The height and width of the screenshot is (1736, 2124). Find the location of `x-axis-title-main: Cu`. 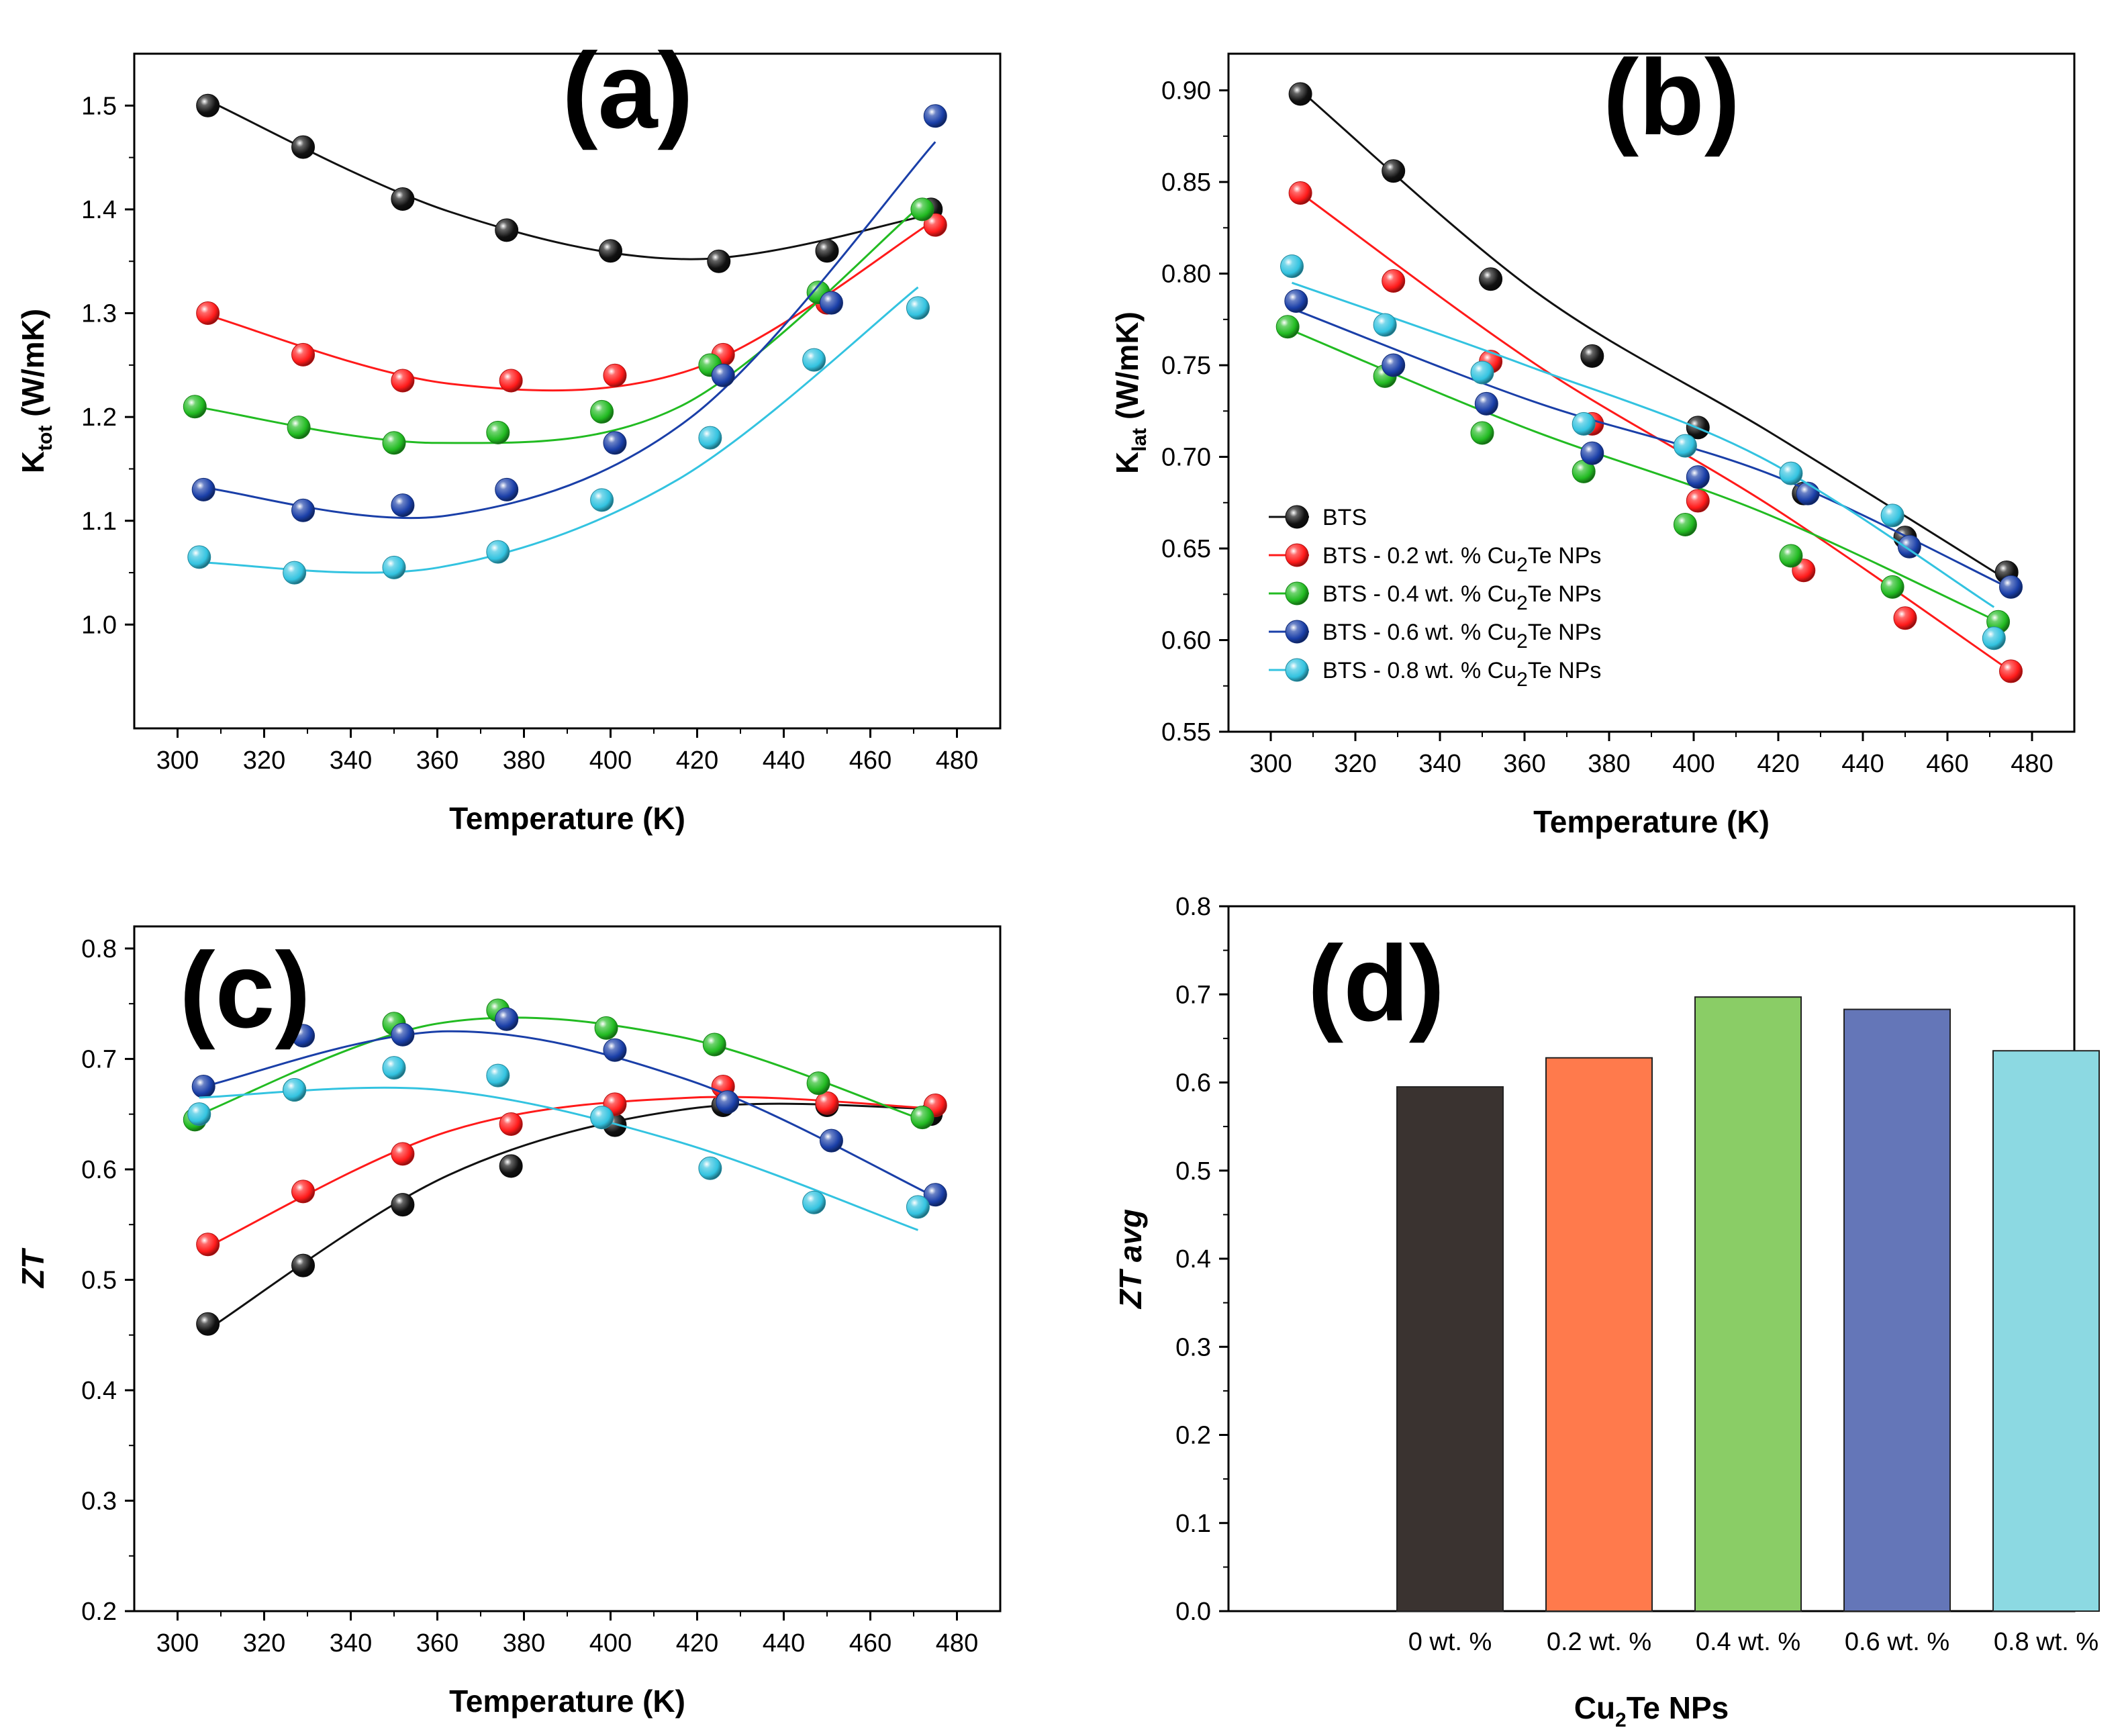

x-axis-title-main: Cu is located at coordinates (1594, 1707).